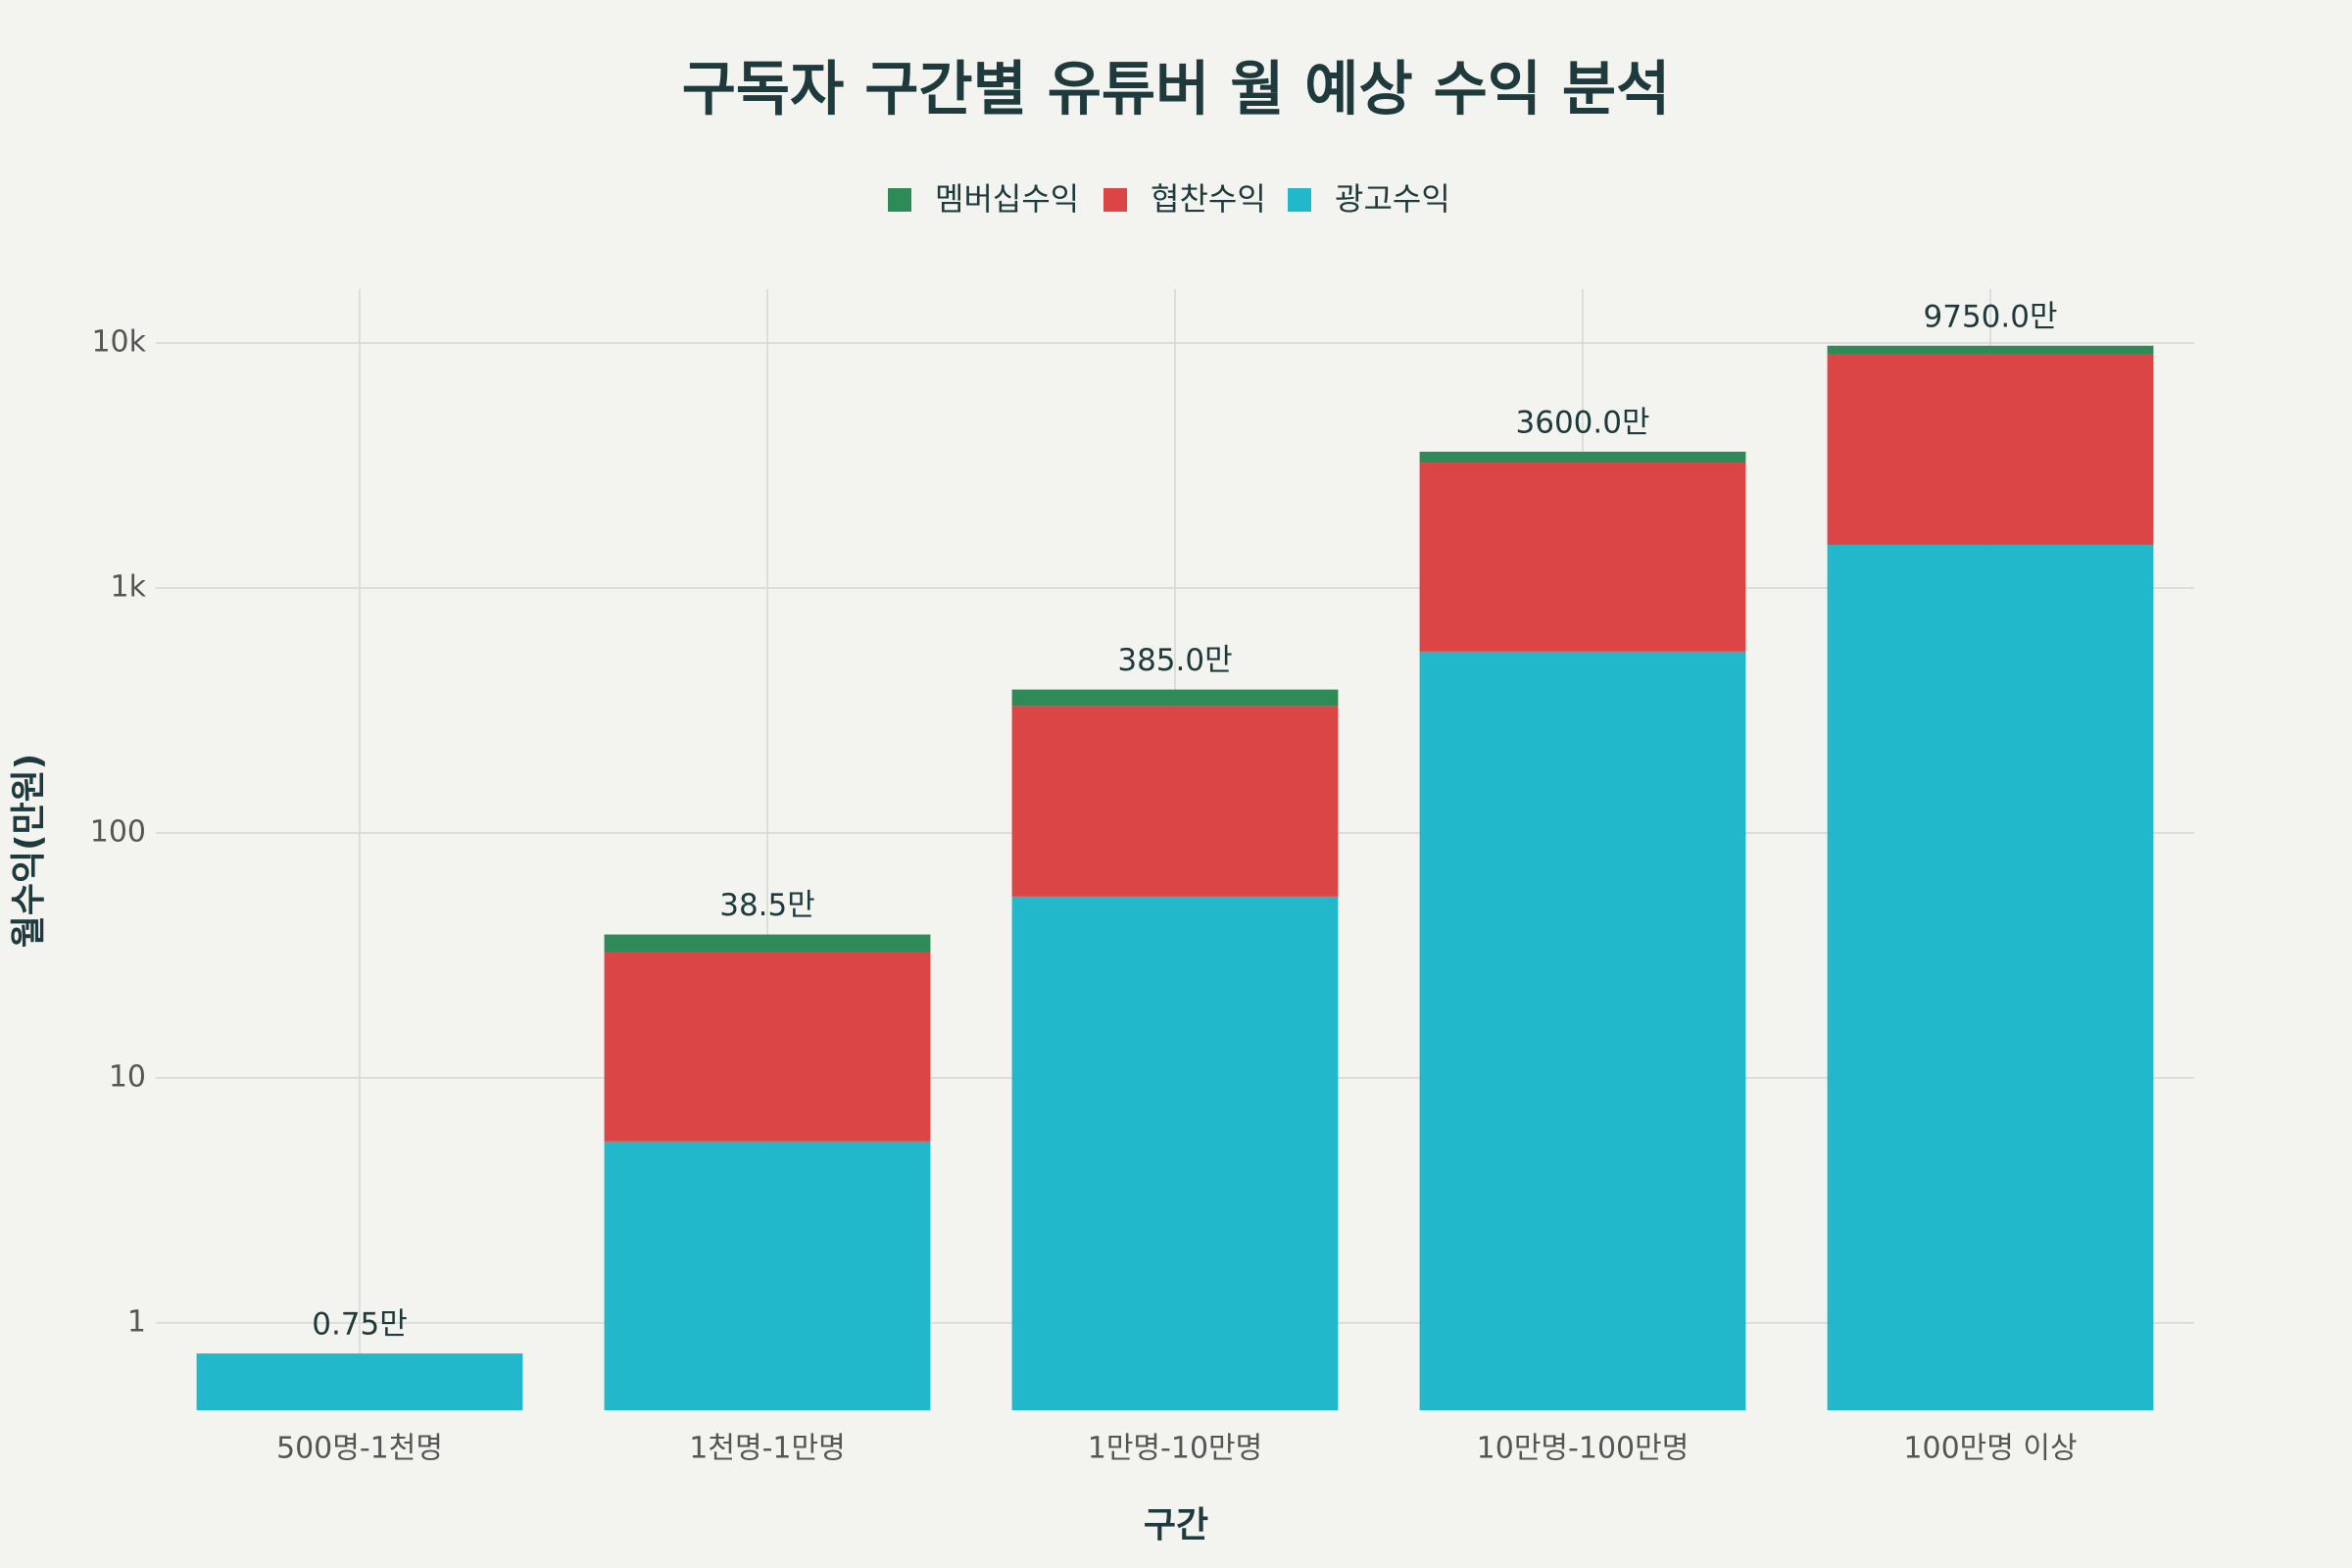 The width and height of the screenshot is (2352, 1568). Describe the element at coordinates (1583, 422) in the screenshot. I see `total-label: 3600.0만` at that location.